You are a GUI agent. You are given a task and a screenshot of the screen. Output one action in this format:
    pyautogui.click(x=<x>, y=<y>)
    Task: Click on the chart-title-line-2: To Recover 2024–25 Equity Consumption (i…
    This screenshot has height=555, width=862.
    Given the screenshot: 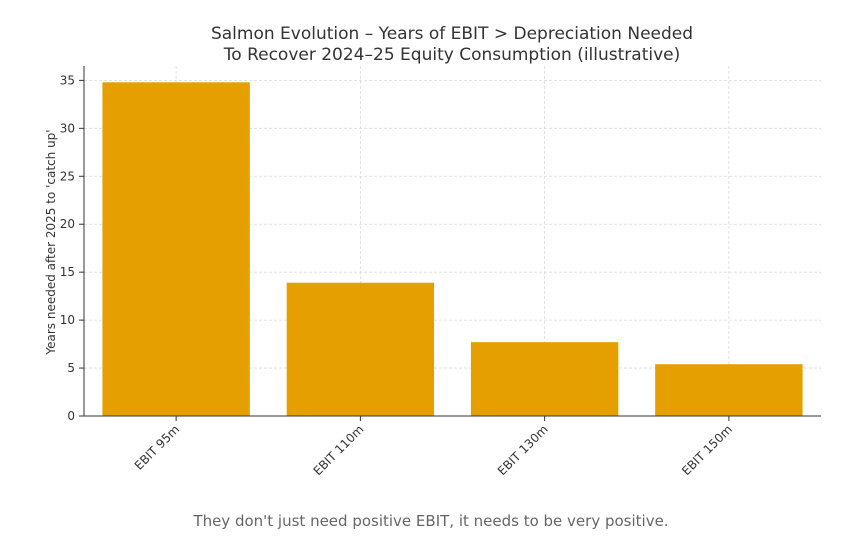 What is the action you would take?
    pyautogui.click(x=451, y=55)
    